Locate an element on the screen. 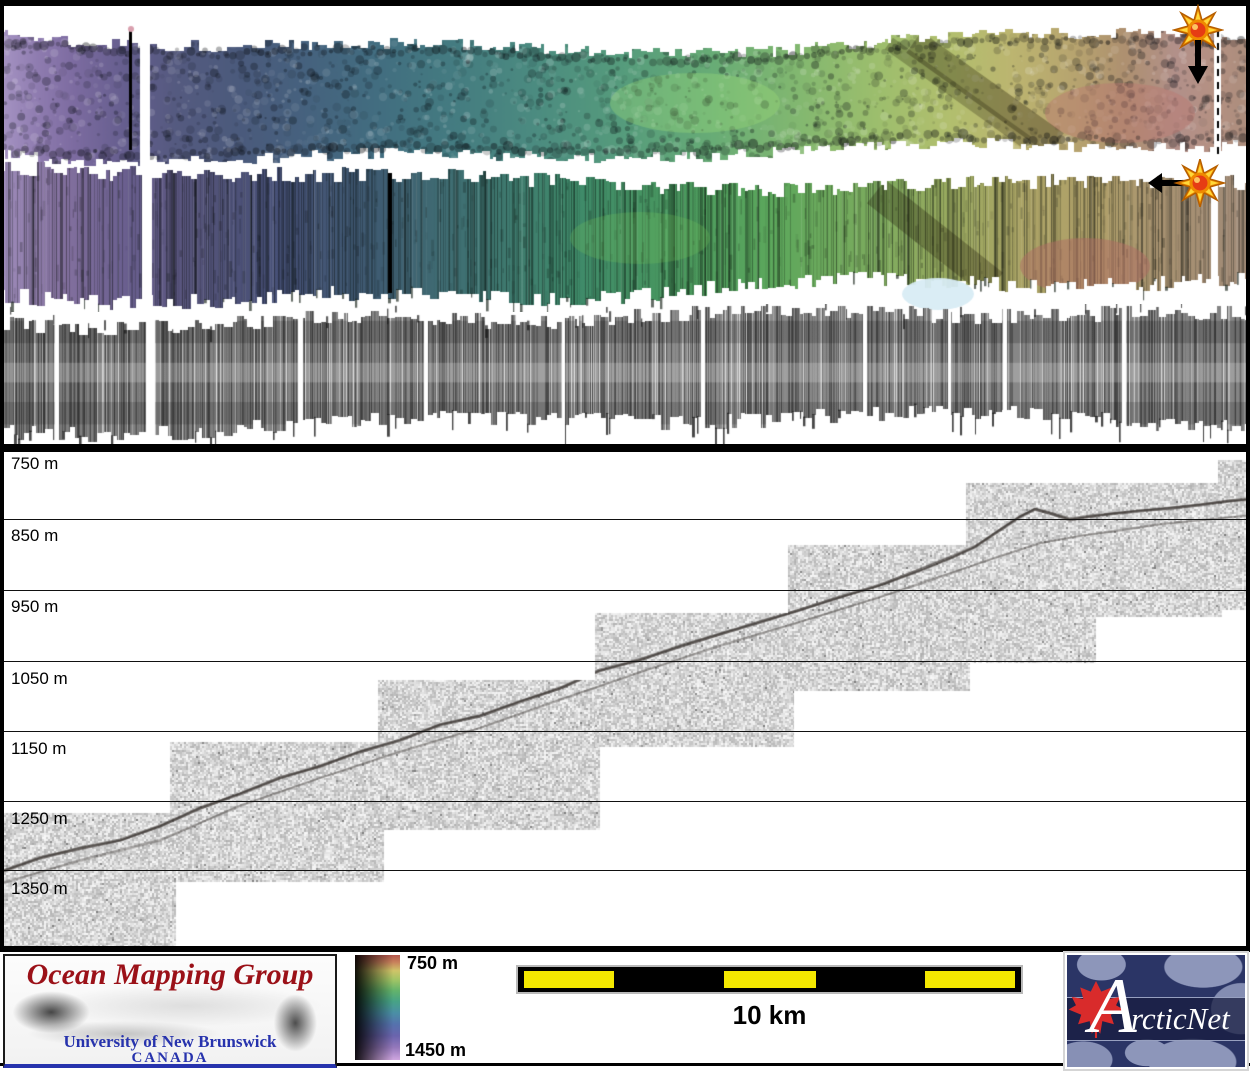 The height and width of the screenshot is (1074, 1250). backscatter-swath-image is located at coordinates (625, 374).